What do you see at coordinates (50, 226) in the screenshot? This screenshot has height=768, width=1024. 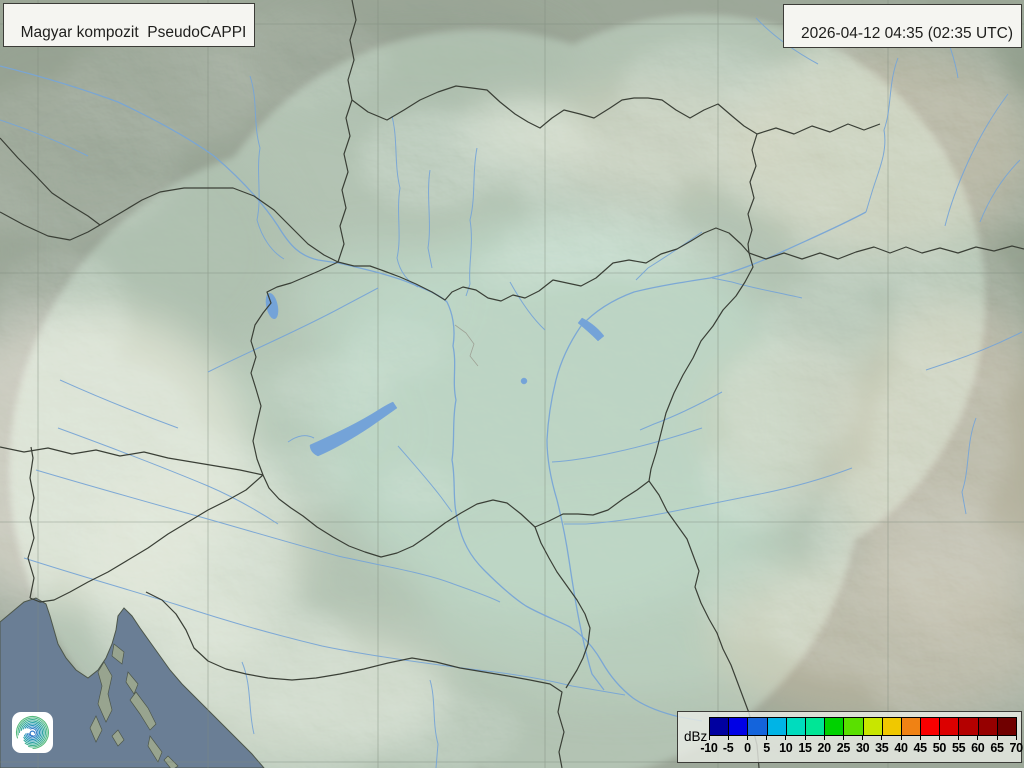 I see `austrian-german-border` at bounding box center [50, 226].